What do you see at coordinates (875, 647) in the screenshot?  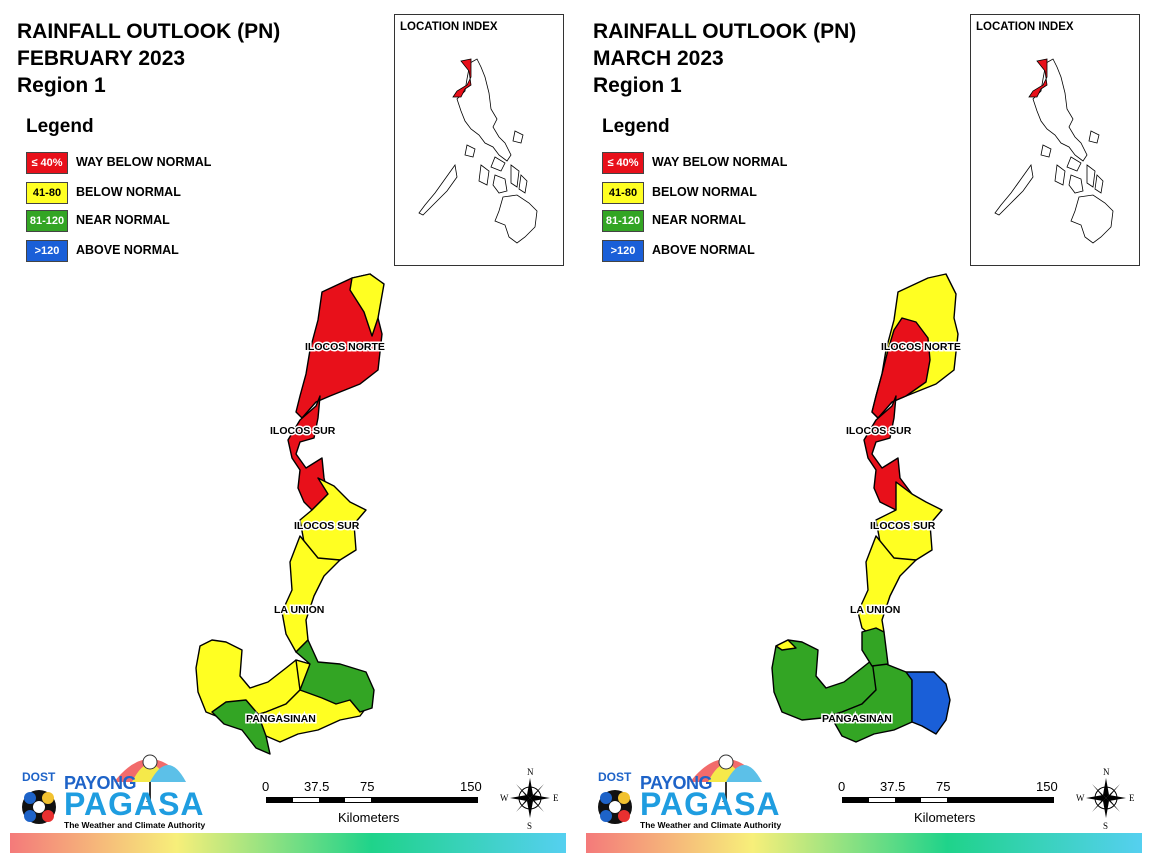 I see `pangasinan-north` at bounding box center [875, 647].